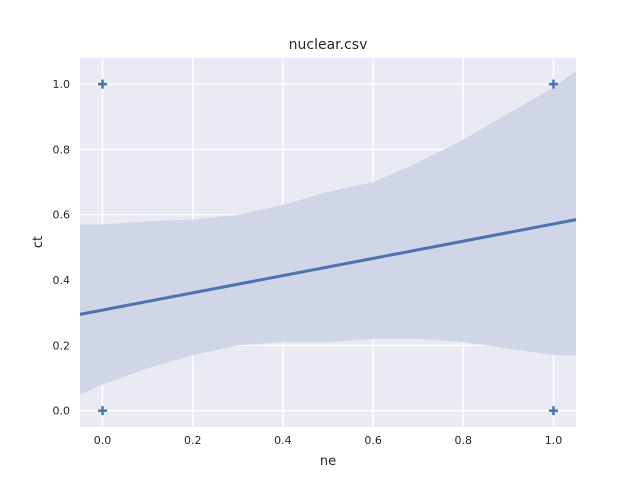 The image size is (640, 480). Describe the element at coordinates (38, 242) in the screenshot. I see `y-axis-label: ct` at that location.